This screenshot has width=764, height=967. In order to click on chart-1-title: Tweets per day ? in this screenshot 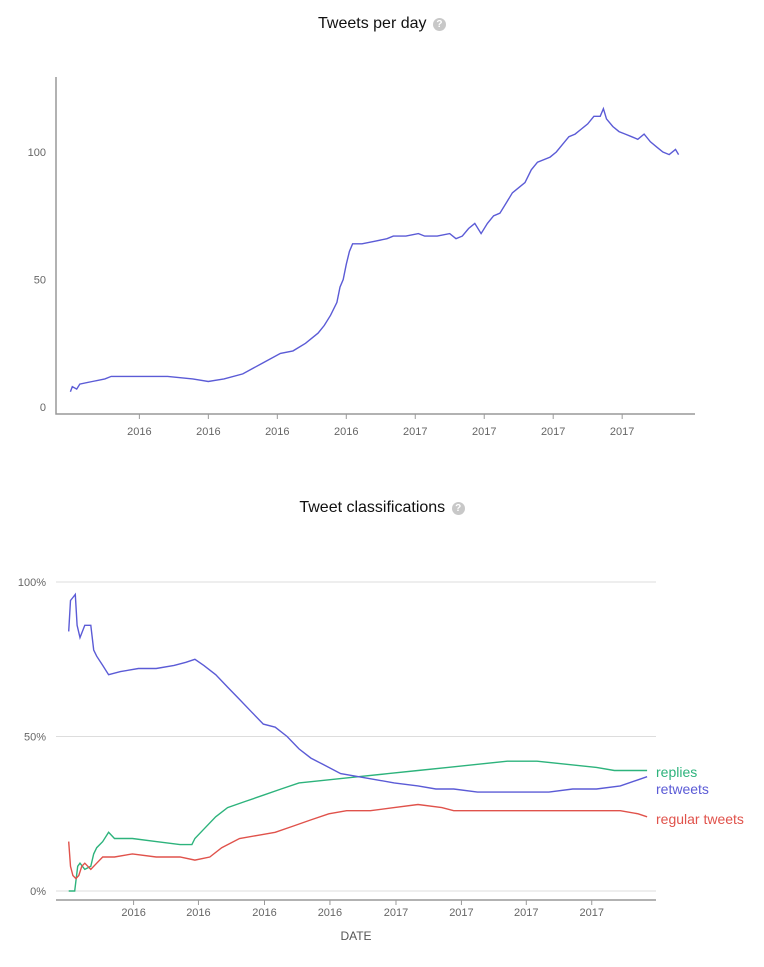, I will do `click(382, 24)`.